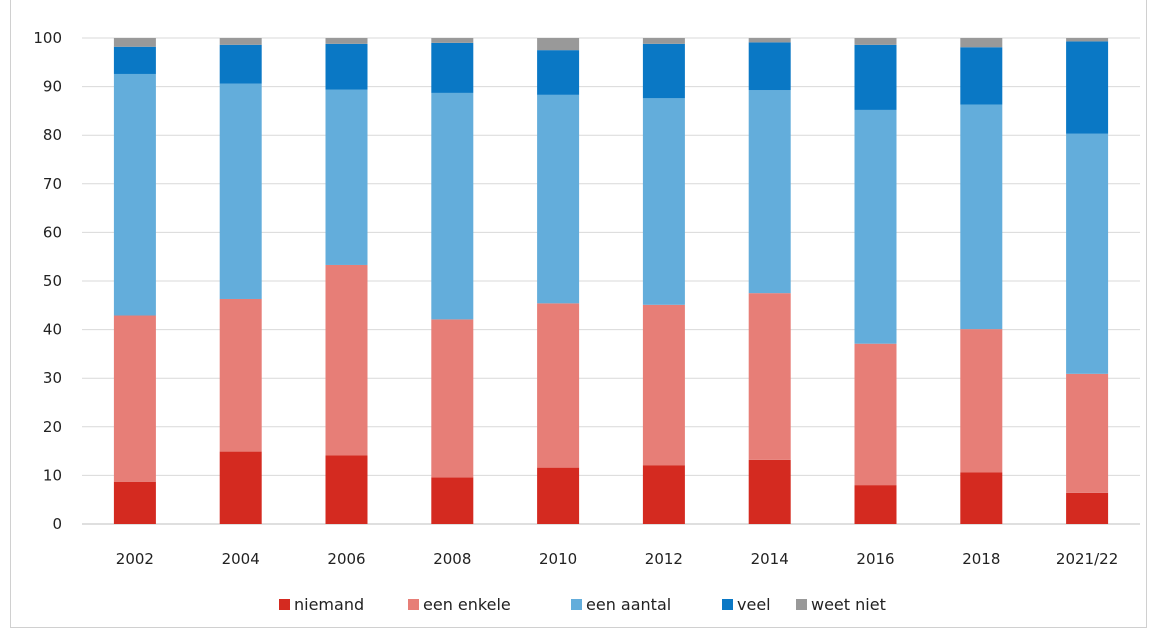 The width and height of the screenshot is (1157, 639). I want to click on y-tick-label: 50, so click(52, 281).